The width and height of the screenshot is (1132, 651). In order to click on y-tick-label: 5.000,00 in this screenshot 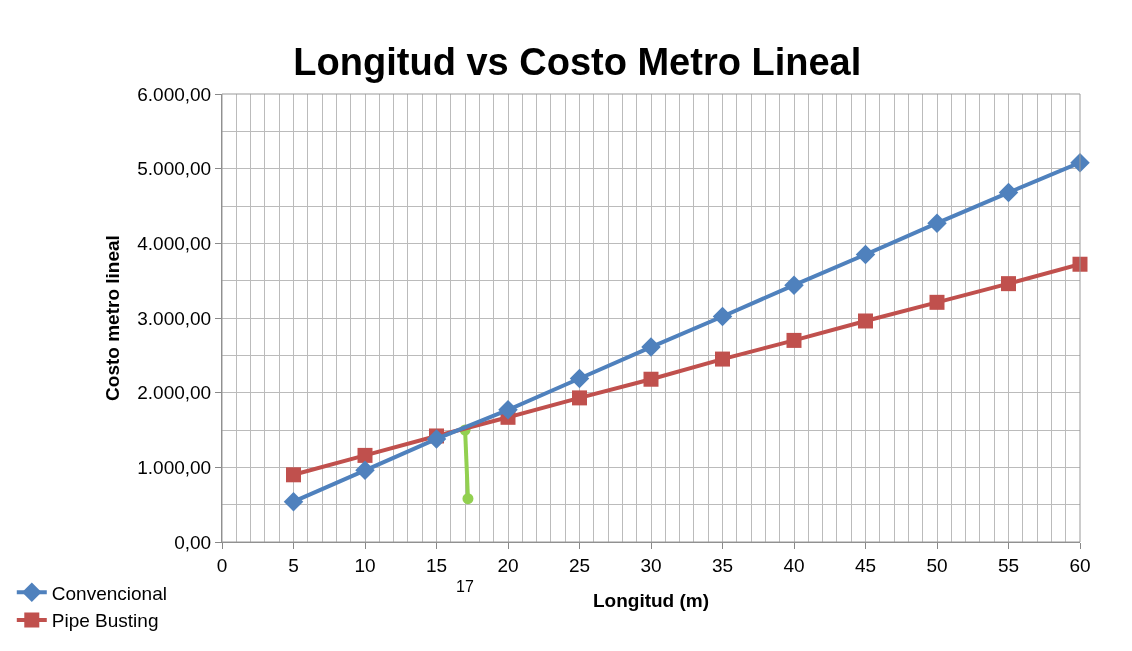, I will do `click(174, 169)`.